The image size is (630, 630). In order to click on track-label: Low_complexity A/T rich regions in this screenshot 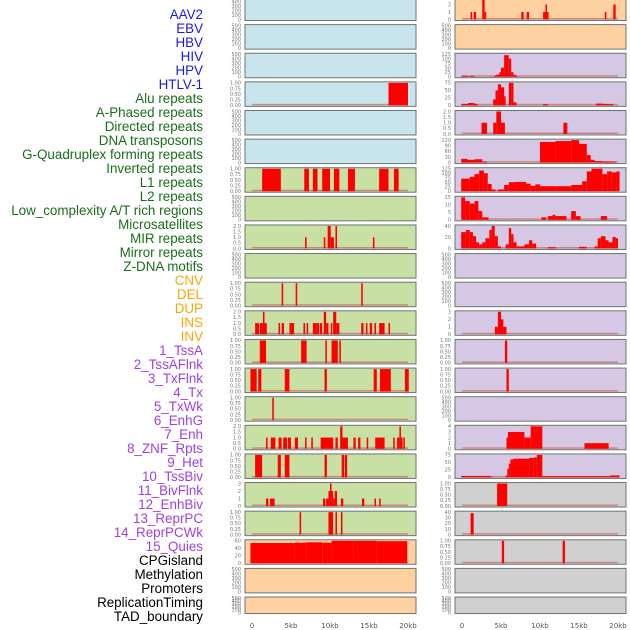, I will do `click(107, 210)`.